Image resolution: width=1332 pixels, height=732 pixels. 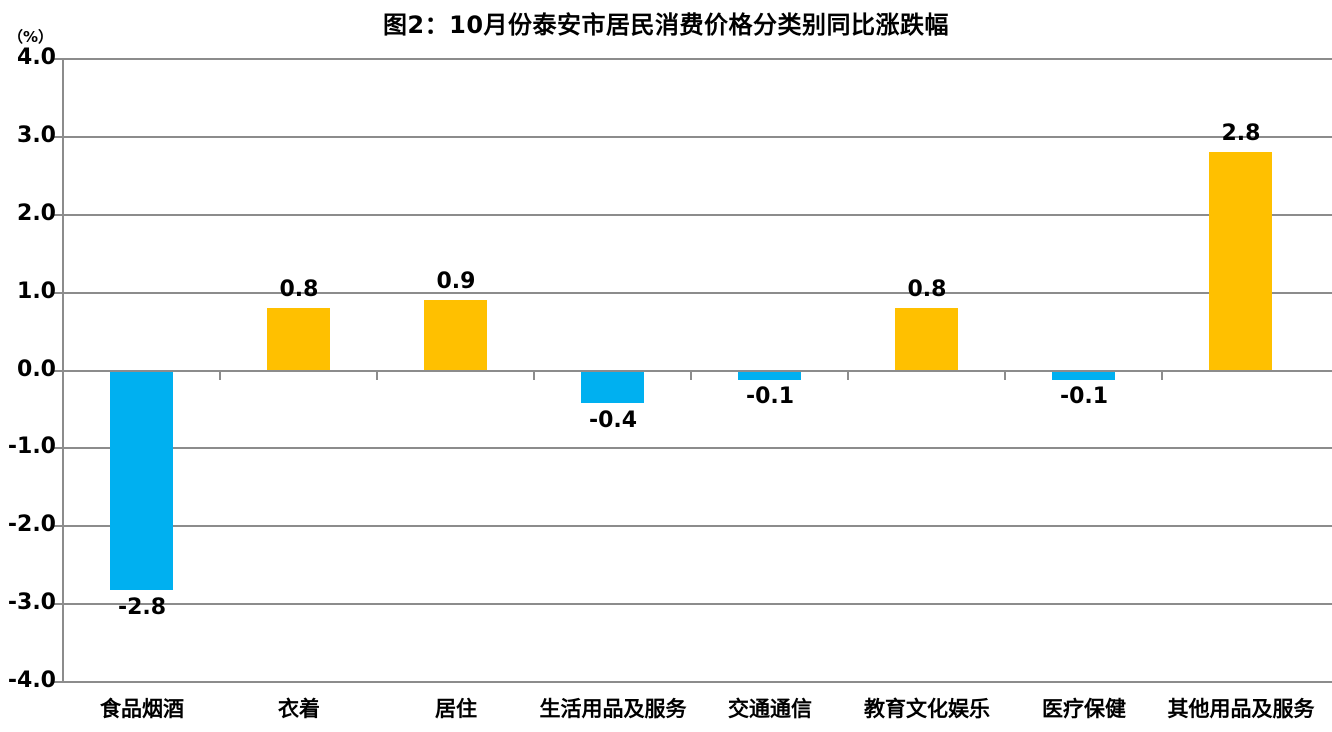 What do you see at coordinates (36, 291) in the screenshot?
I see `y-axis-tick-label: 1.0` at bounding box center [36, 291].